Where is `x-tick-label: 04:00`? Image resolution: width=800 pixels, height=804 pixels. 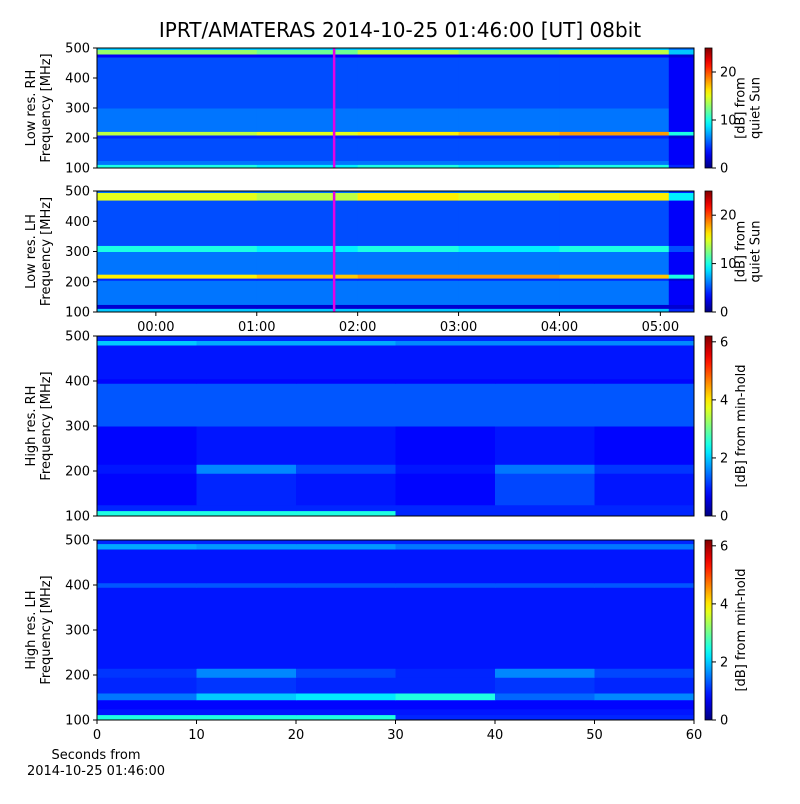 x-tick-label: 04:00 is located at coordinates (559, 327).